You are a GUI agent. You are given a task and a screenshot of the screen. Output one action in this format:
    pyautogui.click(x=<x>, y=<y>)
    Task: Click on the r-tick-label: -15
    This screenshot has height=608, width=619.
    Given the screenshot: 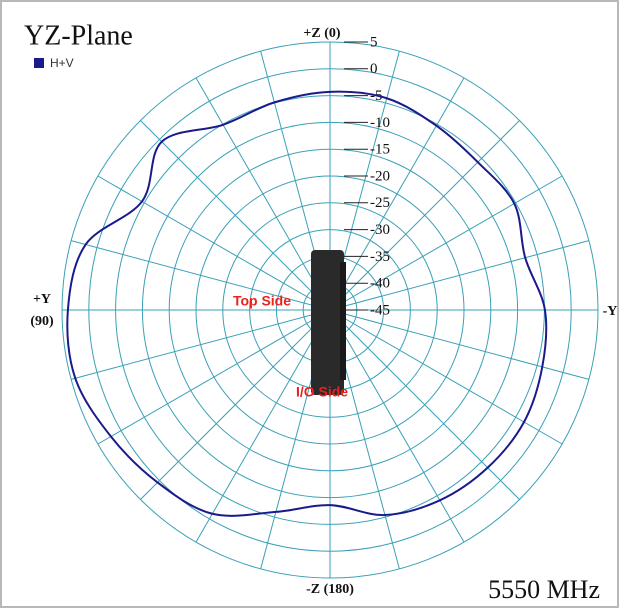 What is the action you would take?
    pyautogui.click(x=380, y=150)
    